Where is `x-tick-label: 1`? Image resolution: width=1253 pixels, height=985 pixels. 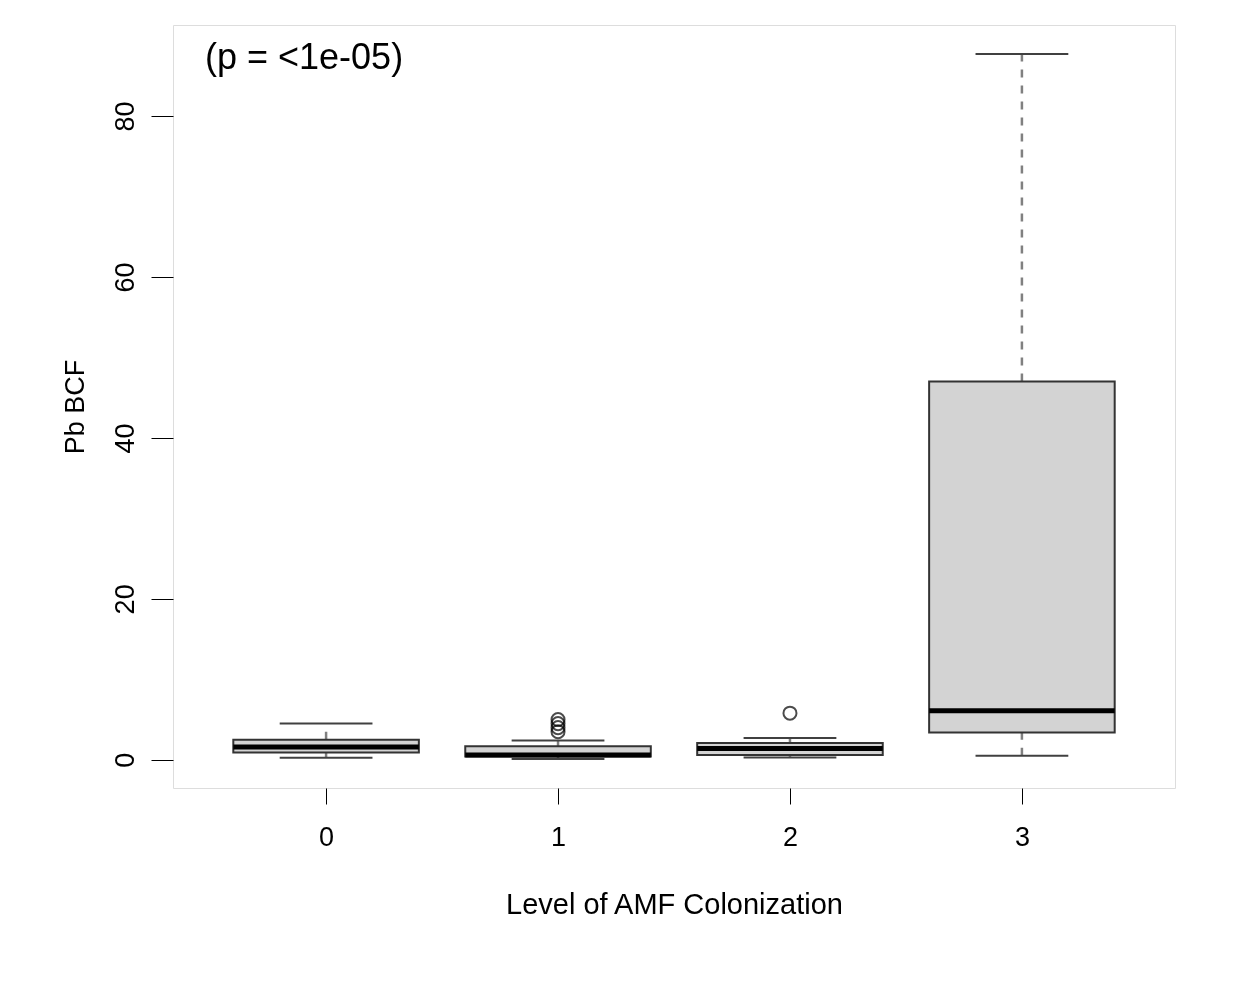
x-tick-label: 1 is located at coordinates (559, 836).